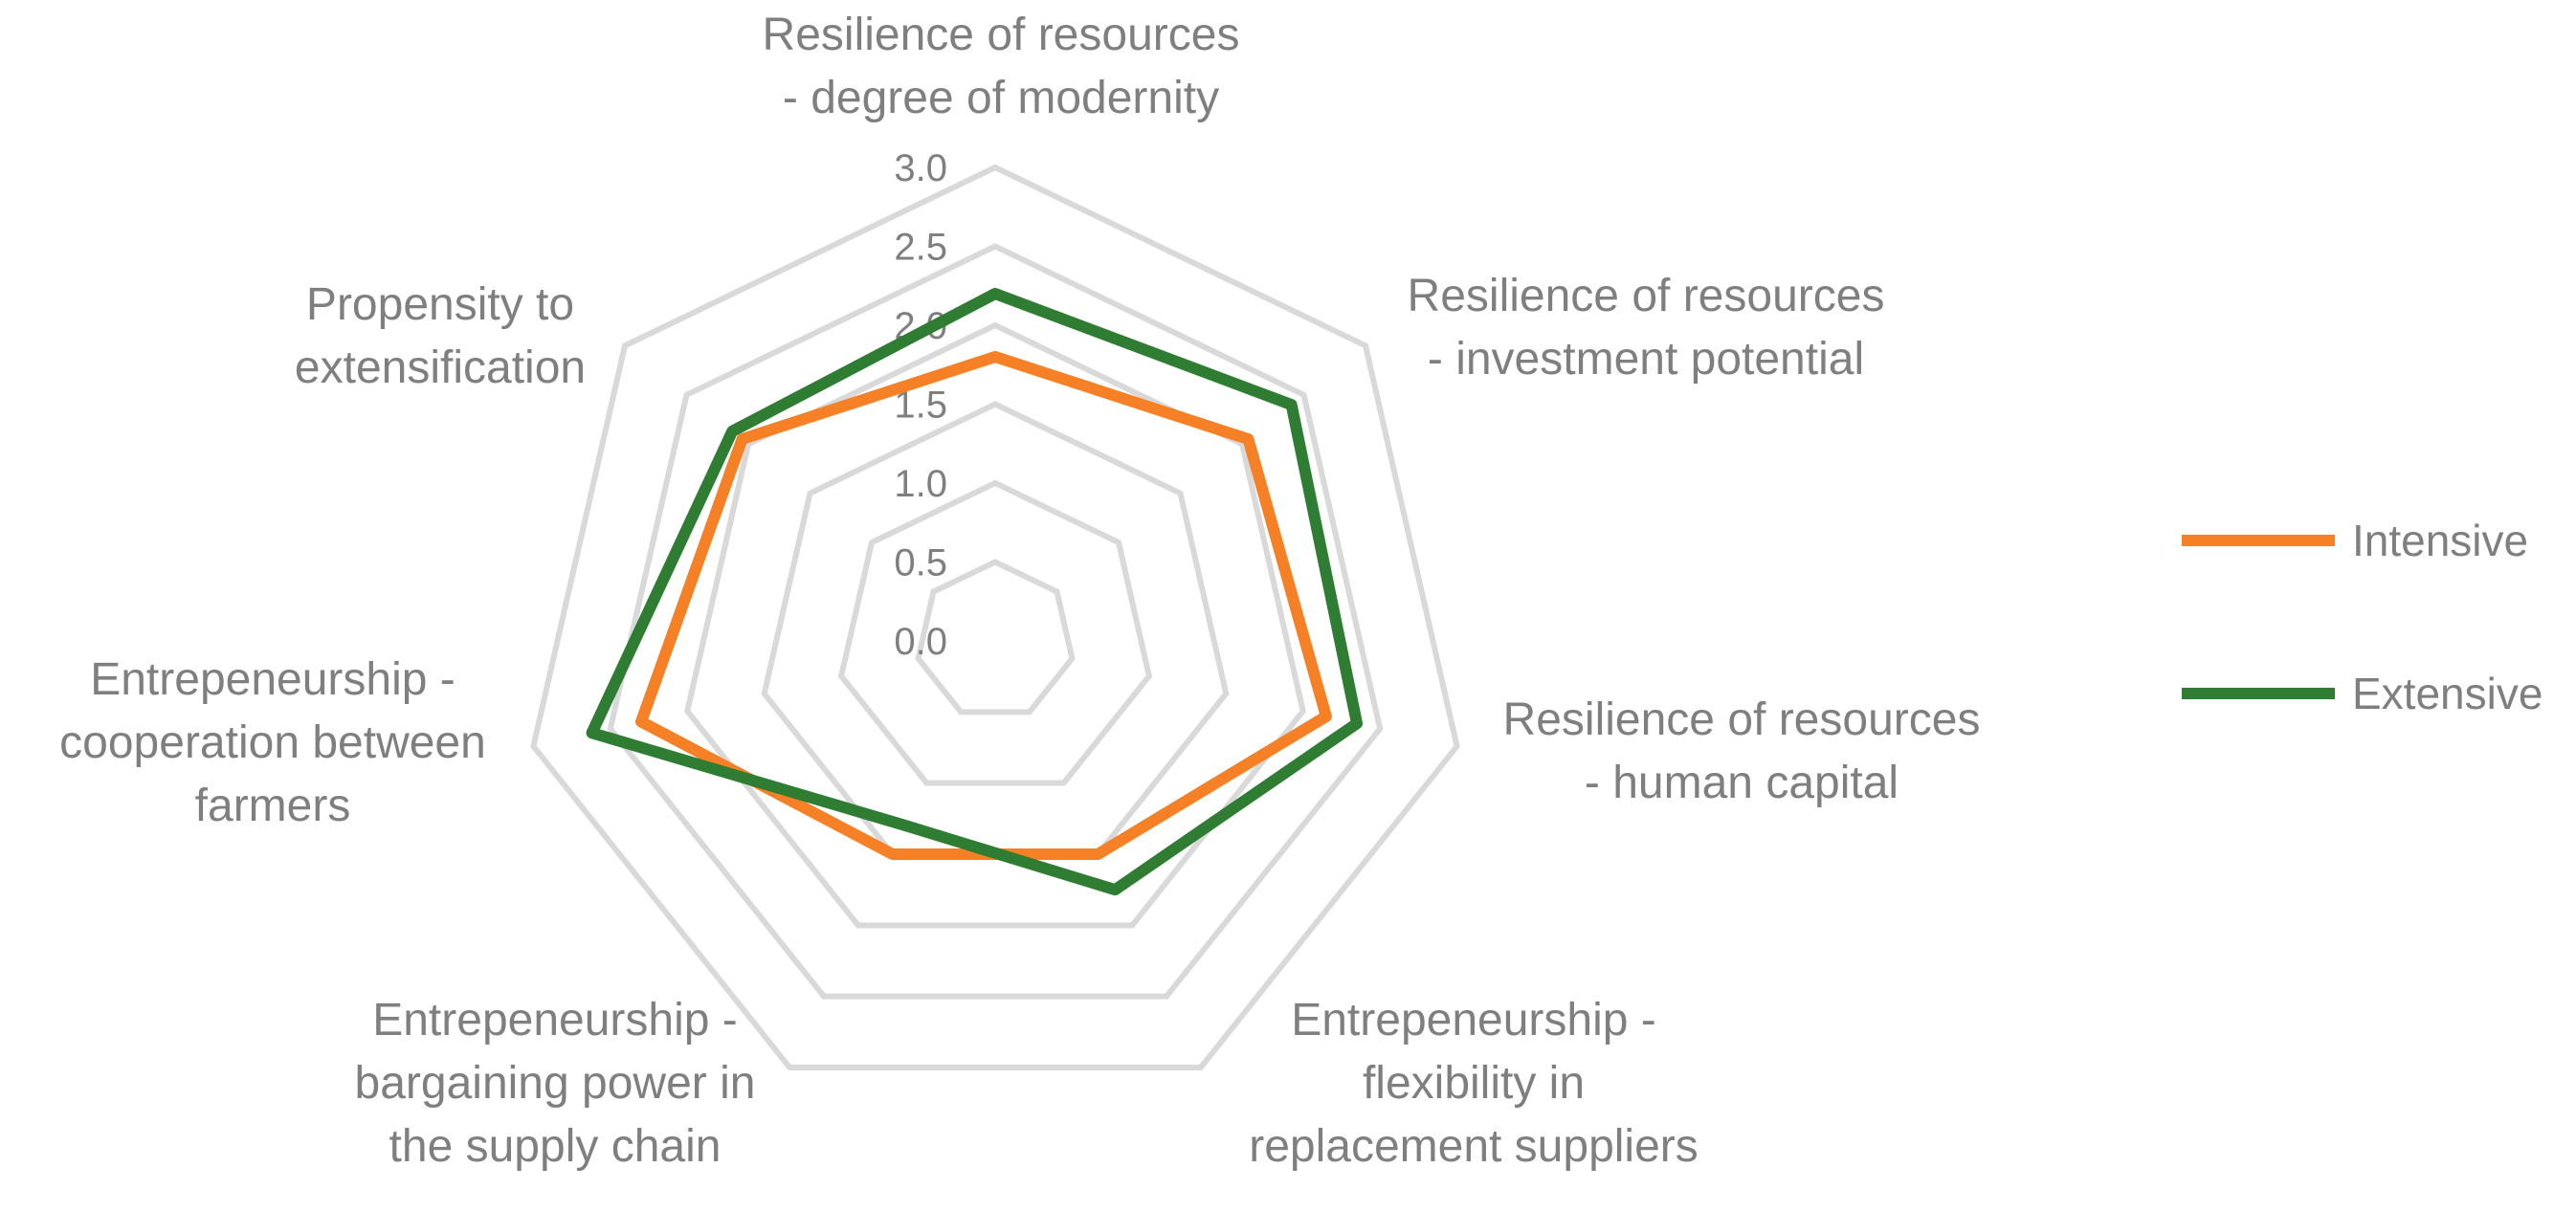 The height and width of the screenshot is (1211, 2576). What do you see at coordinates (920, 484) in the screenshot?
I see `tick-label-2: 1.0` at bounding box center [920, 484].